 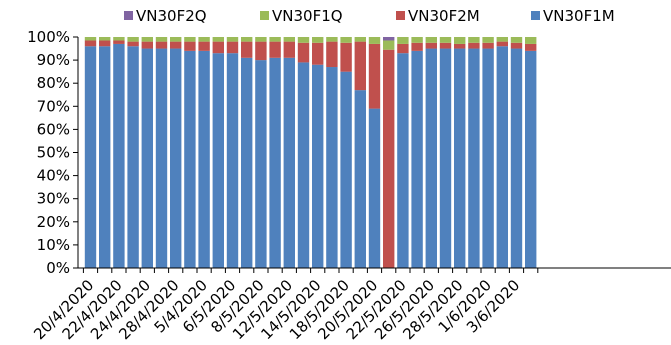 What do you see at coordinates (389, 39) in the screenshot?
I see `bar-vn30f2q-21-5-2020` at bounding box center [389, 39].